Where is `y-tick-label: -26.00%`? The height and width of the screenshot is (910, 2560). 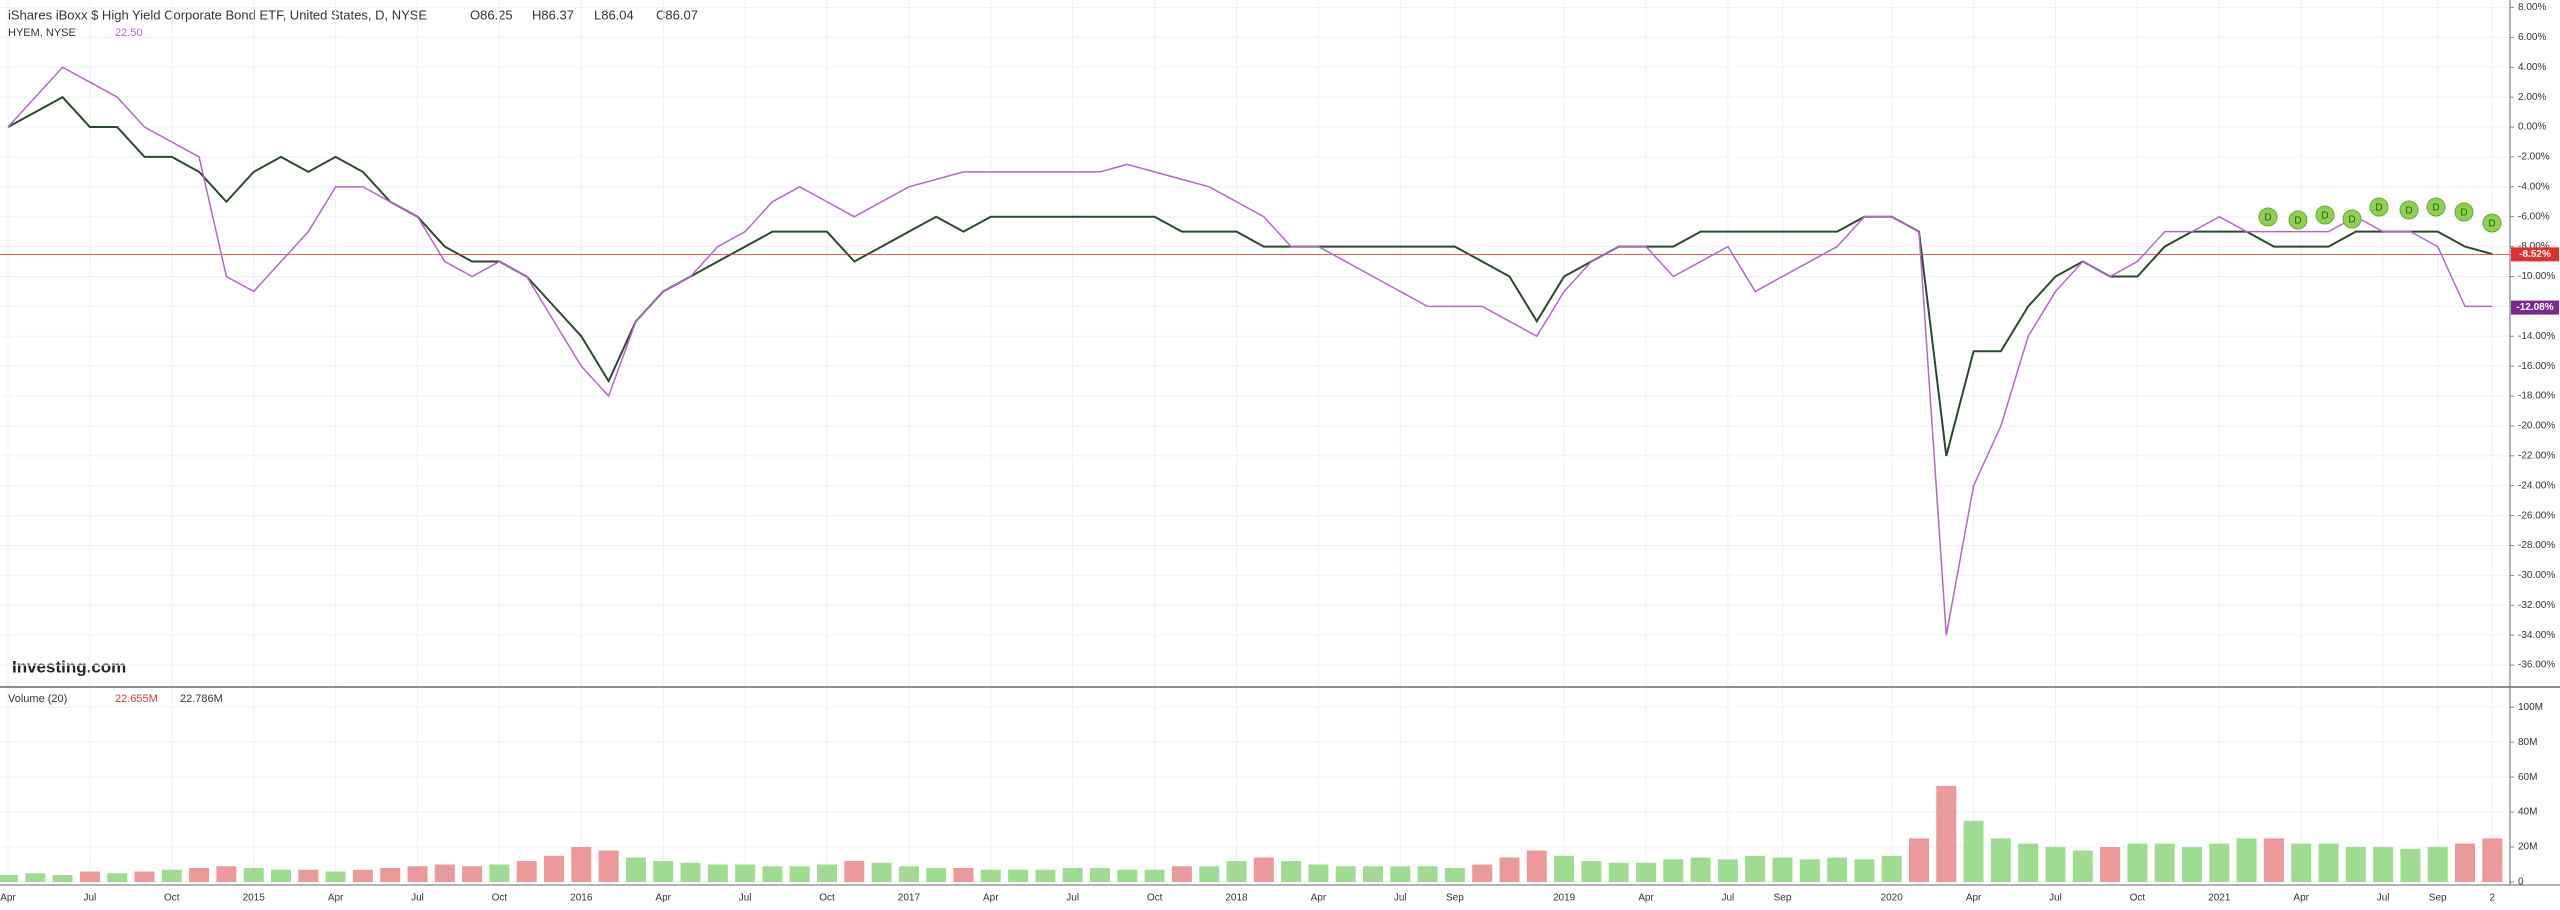
y-tick-label: -26.00% is located at coordinates (2536, 515).